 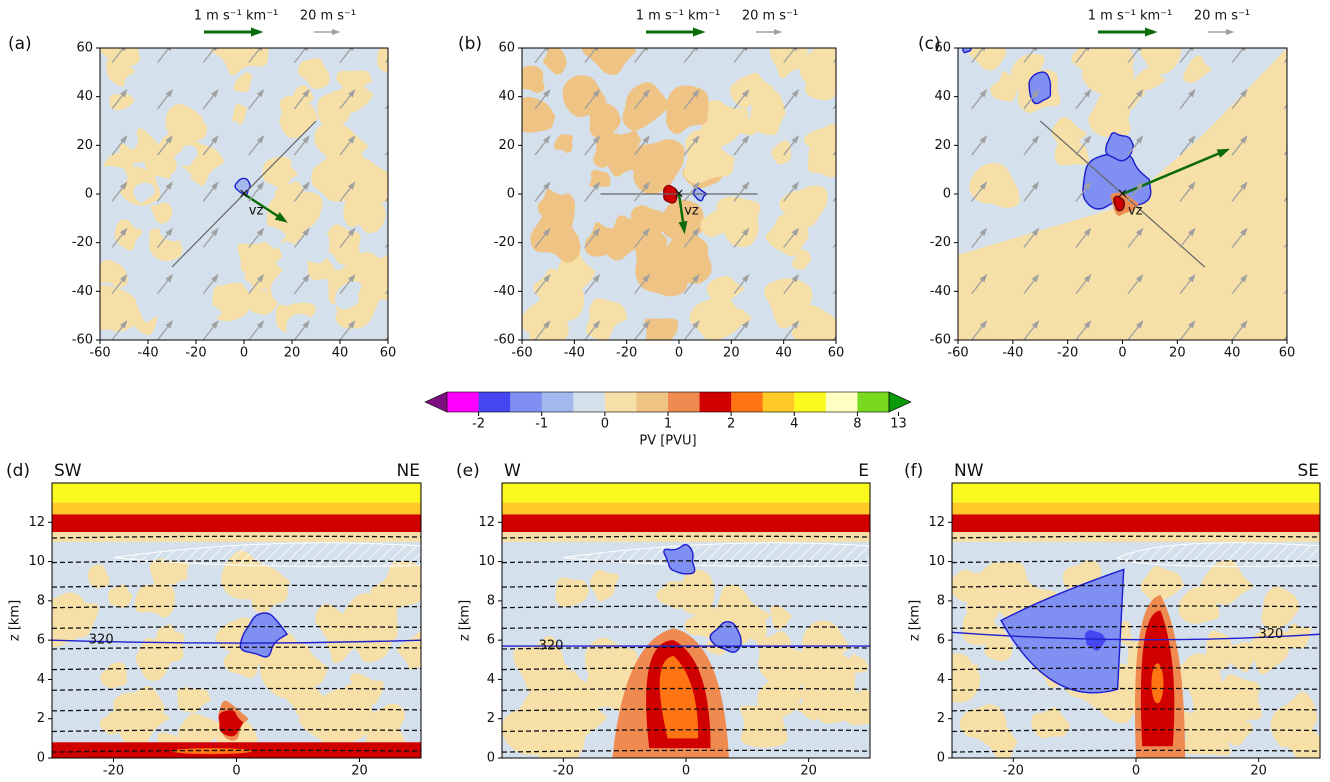 I want to click on wind-scale: 20 m s⁻¹, so click(x=1222, y=16).